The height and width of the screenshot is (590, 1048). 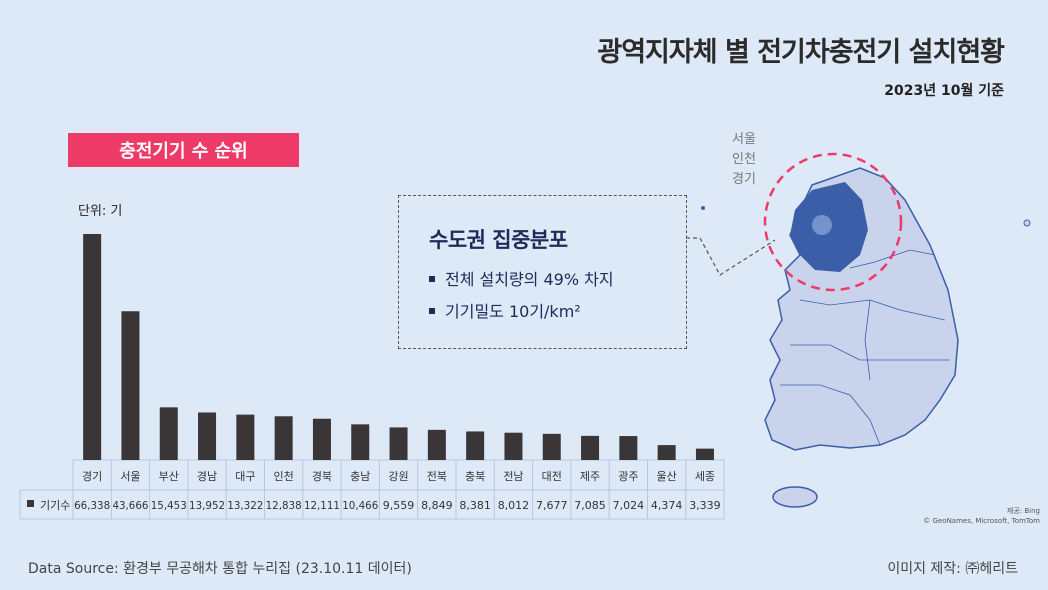 I want to click on category-label: 제주, so click(x=590, y=476).